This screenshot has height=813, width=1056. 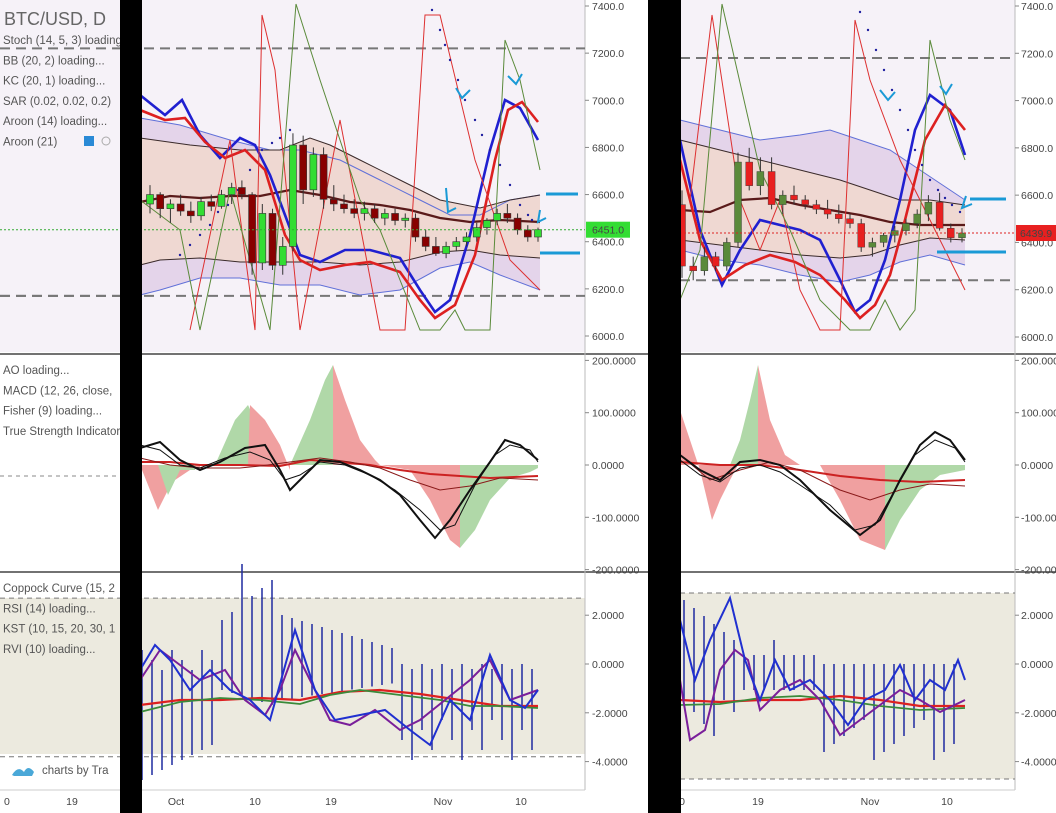 I want to click on tsi-line, so click(x=339, y=487).